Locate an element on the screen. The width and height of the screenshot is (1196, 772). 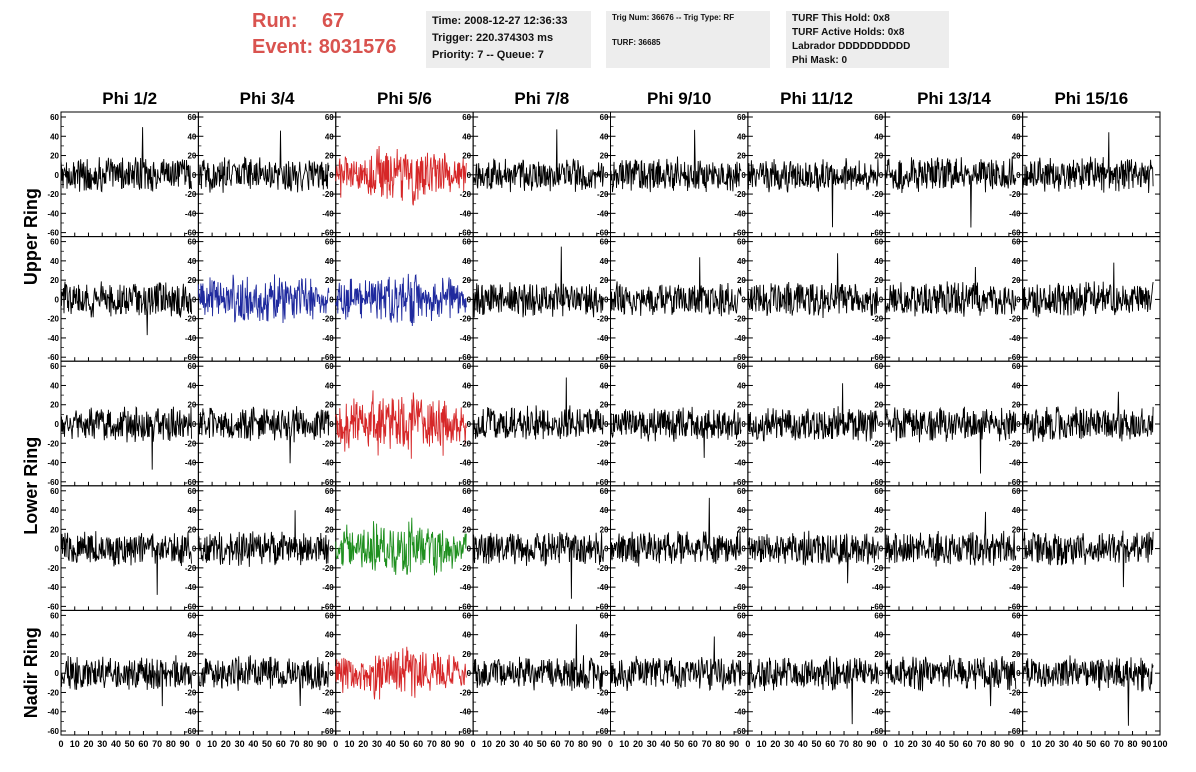
event-line: Event: 8031576 is located at coordinates (324, 47).